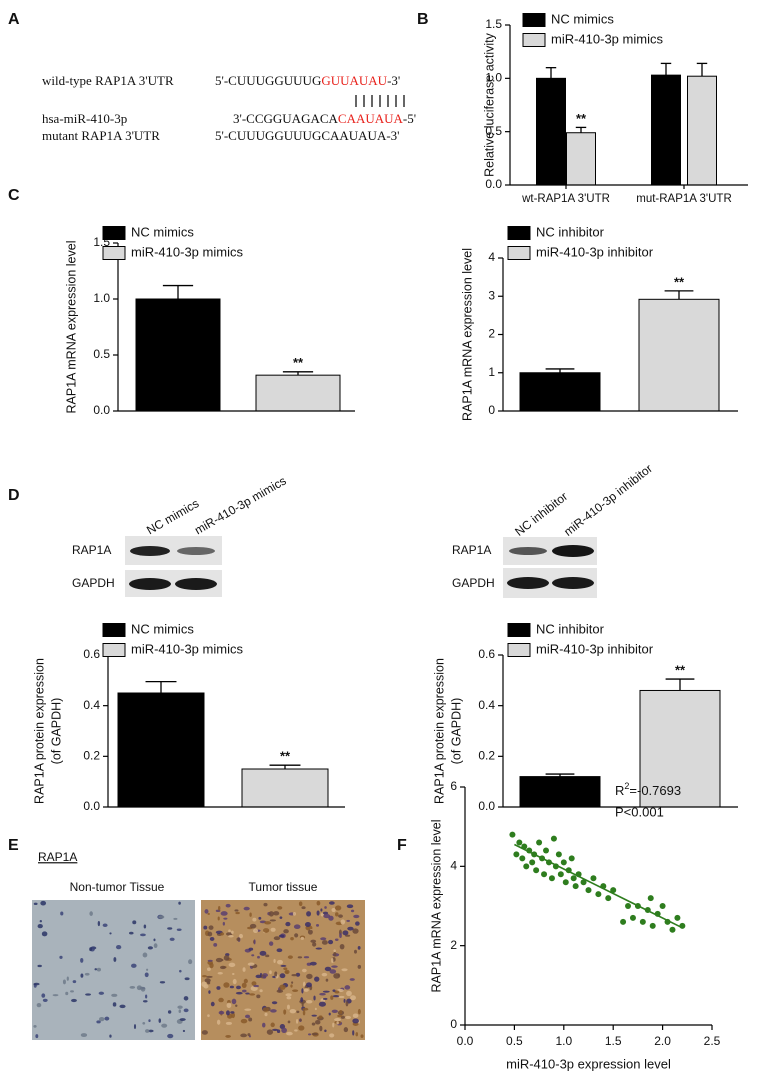 This screenshot has height=1073, width=761. What do you see at coordinates (648, 789) in the screenshot?
I see `annotation: R2=-0.7693` at bounding box center [648, 789].